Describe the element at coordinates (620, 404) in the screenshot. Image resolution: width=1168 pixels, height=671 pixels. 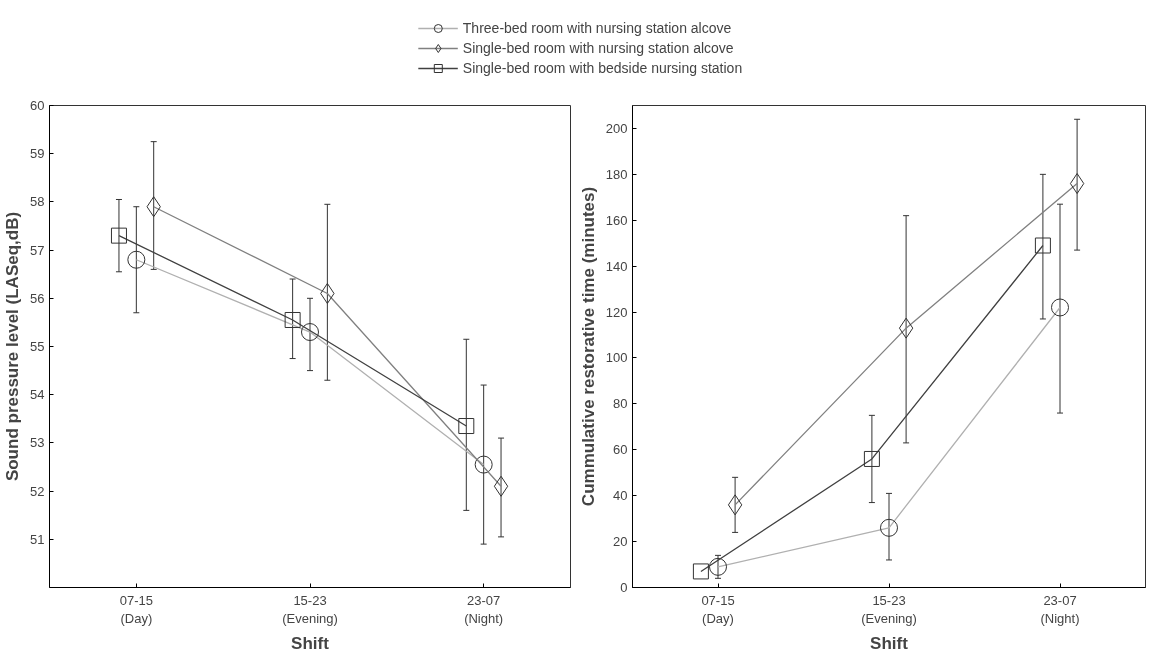
I see `y-tick-label: 80` at that location.